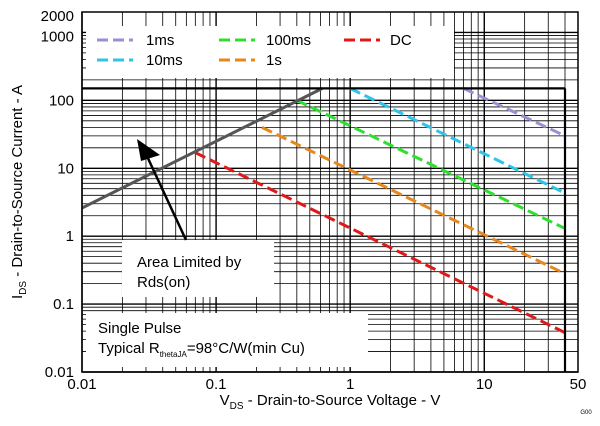 This screenshot has width=600, height=426. What do you see at coordinates (57, 16) in the screenshot?
I see `y-tick-label: 2000` at bounding box center [57, 16].